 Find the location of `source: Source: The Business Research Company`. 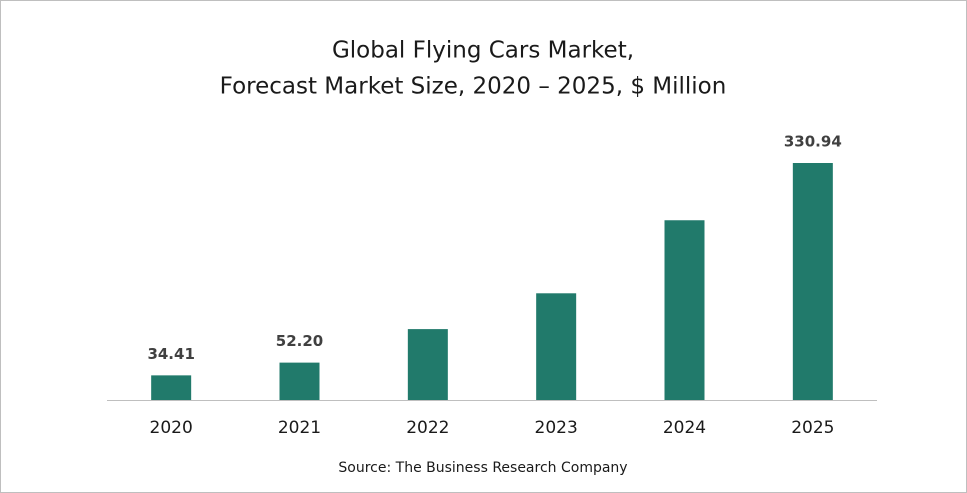

source: Source: The Business Research Company is located at coordinates (482, 468).